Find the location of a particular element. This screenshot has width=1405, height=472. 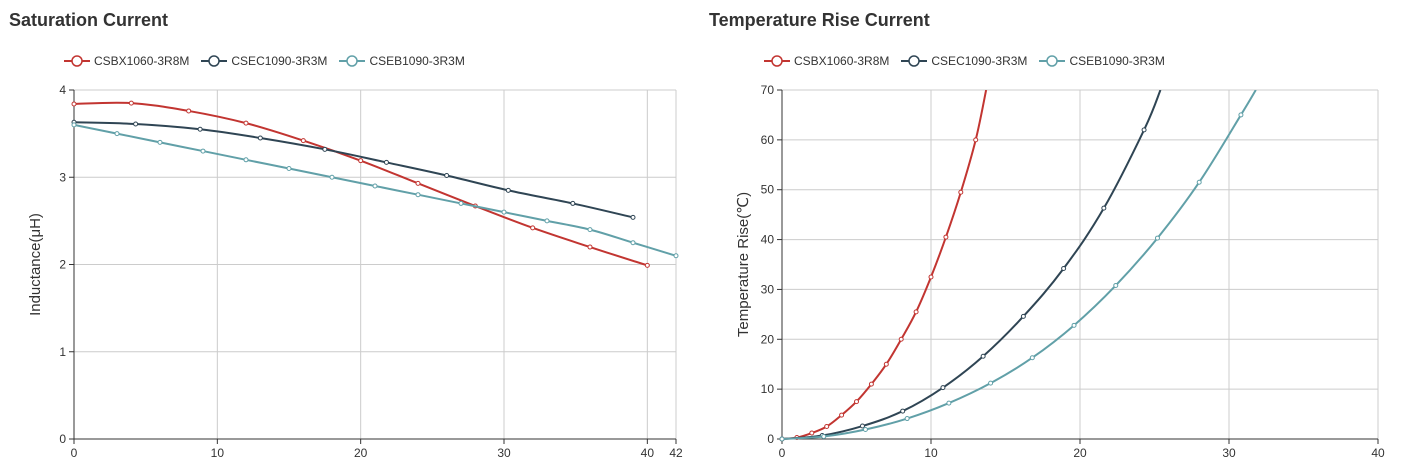

temperature-y-tick-label: 20 is located at coordinates (768, 339).